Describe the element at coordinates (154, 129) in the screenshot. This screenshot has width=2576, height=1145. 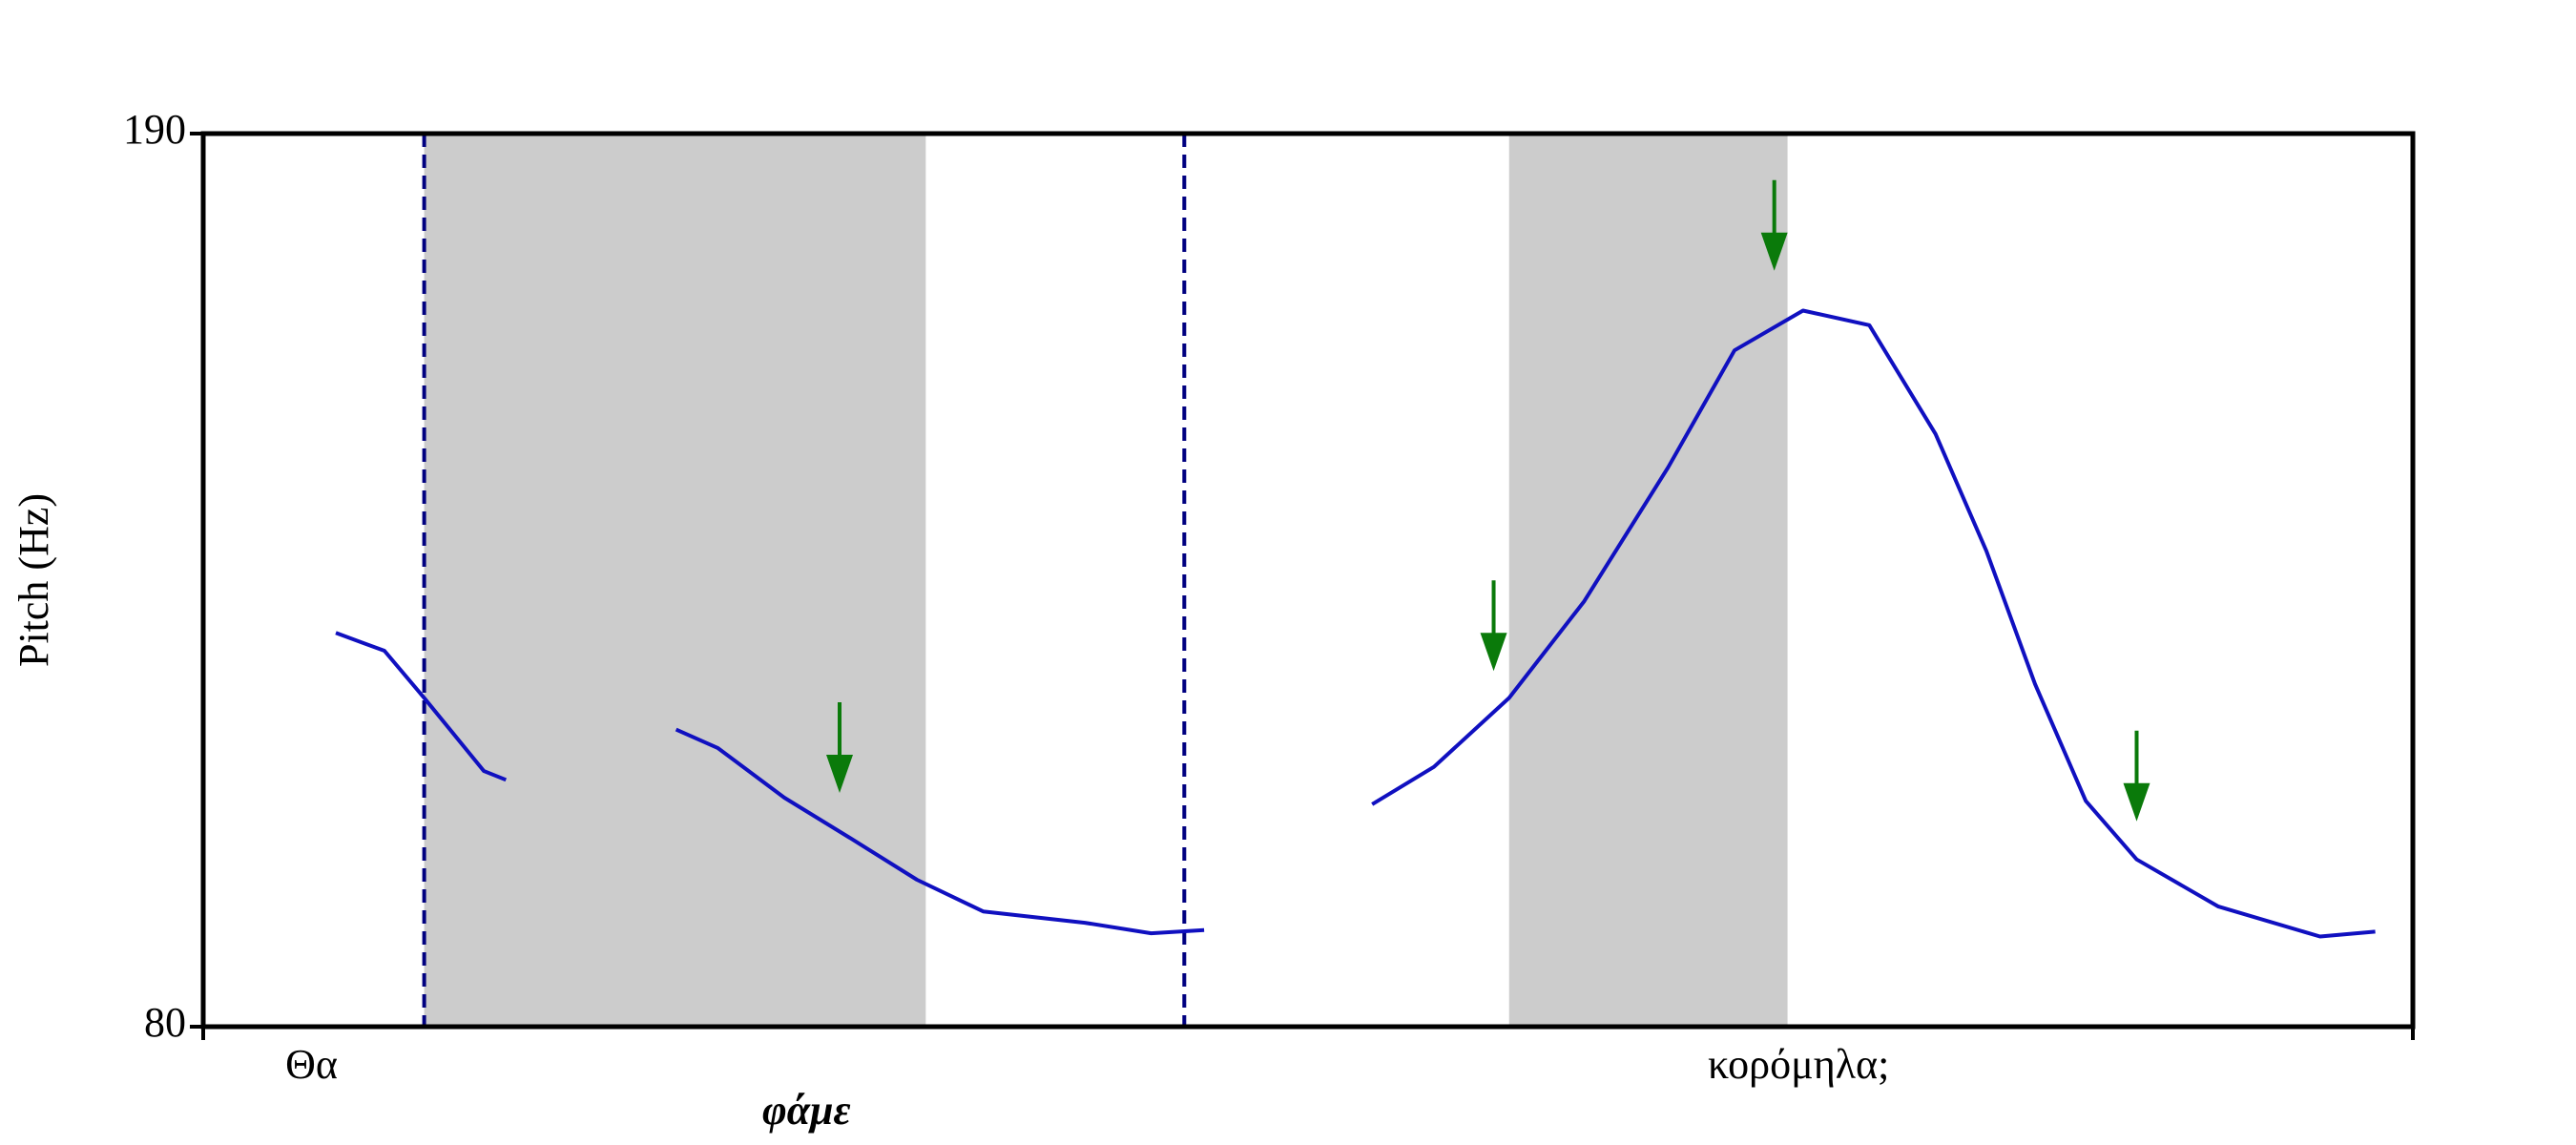
I see `y-tick-label: 190` at that location.